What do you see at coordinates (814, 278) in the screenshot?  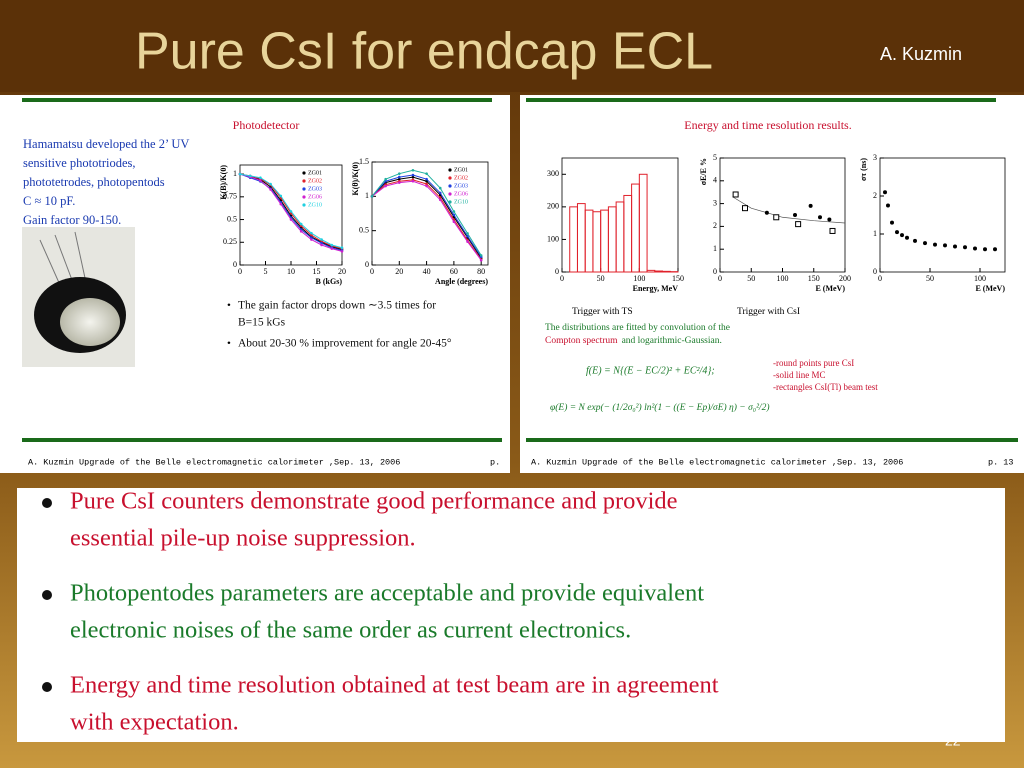 I see `x-tick-label: 150` at bounding box center [814, 278].